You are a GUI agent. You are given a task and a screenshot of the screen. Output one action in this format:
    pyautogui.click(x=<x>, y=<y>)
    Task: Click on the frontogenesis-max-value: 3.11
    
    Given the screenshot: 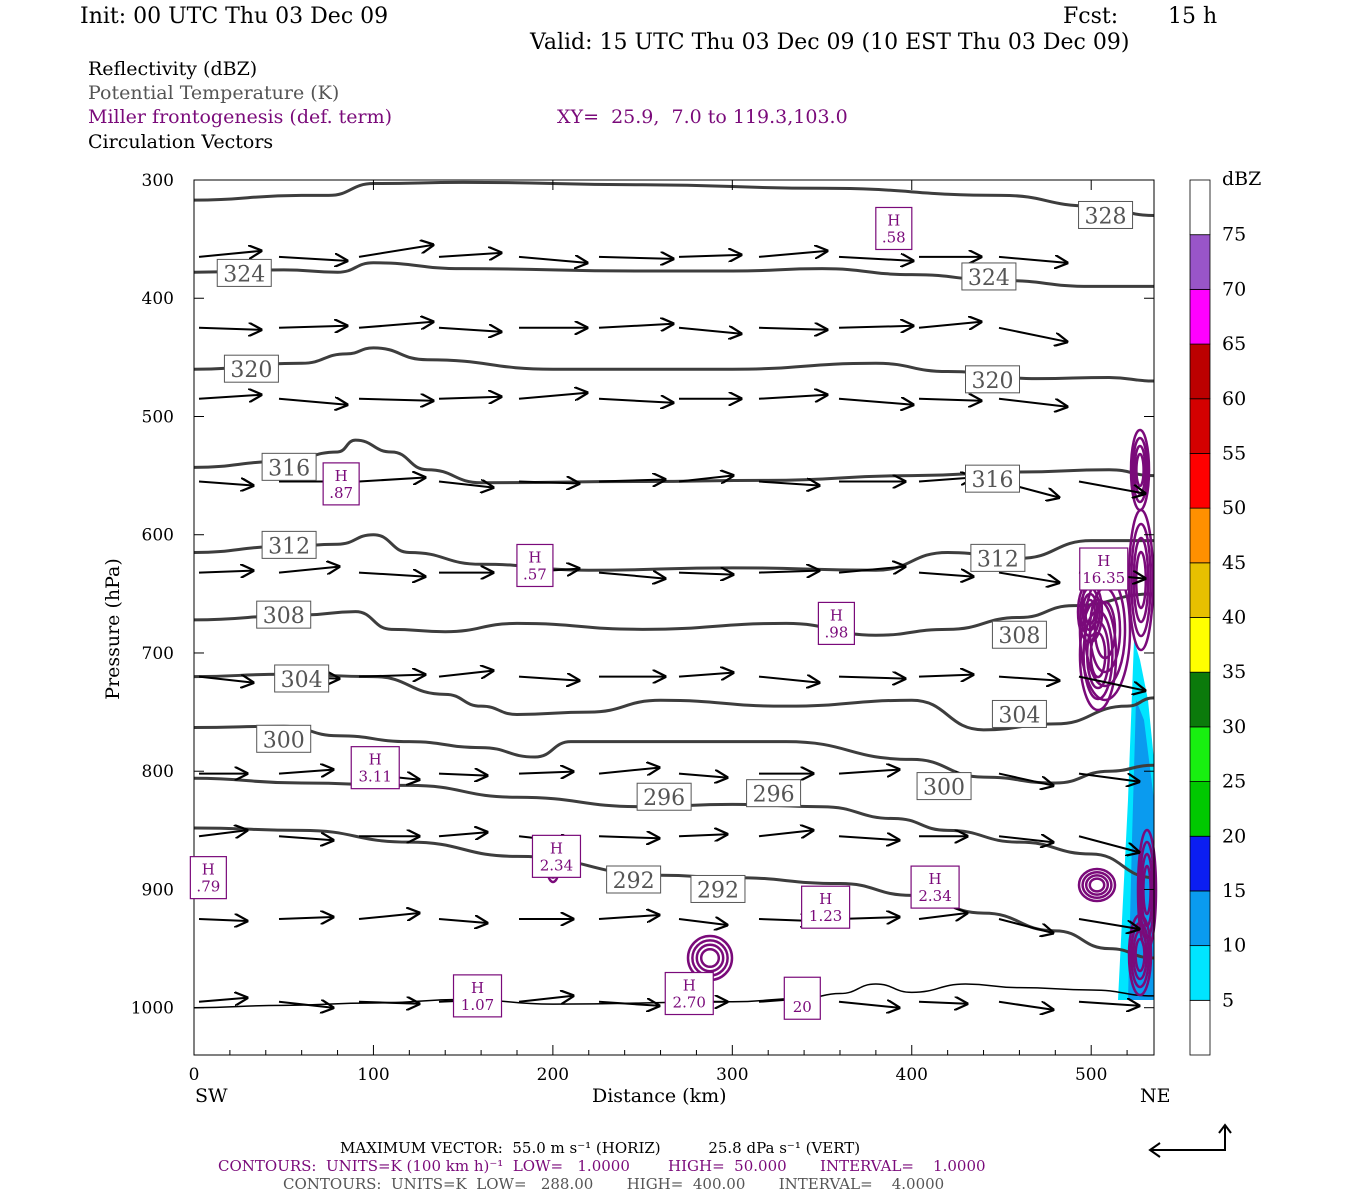 What is the action you would take?
    pyautogui.click(x=375, y=777)
    